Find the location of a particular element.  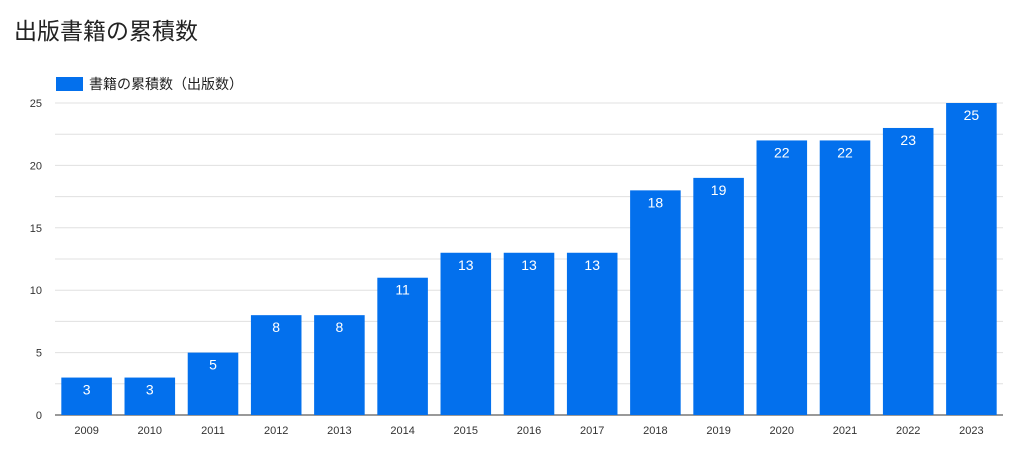

data-label: 18 is located at coordinates (656, 202).